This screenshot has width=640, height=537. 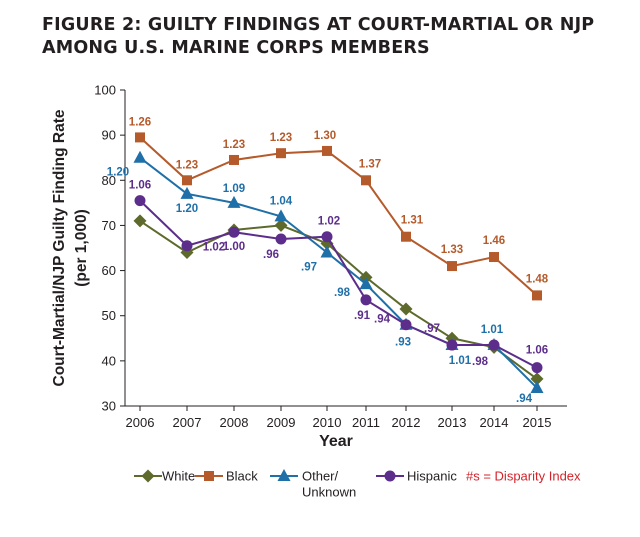 What do you see at coordinates (59, 247) in the screenshot?
I see `y-axis-title-line: Court-Martial/NJP Guilty Finding Rate` at bounding box center [59, 247].